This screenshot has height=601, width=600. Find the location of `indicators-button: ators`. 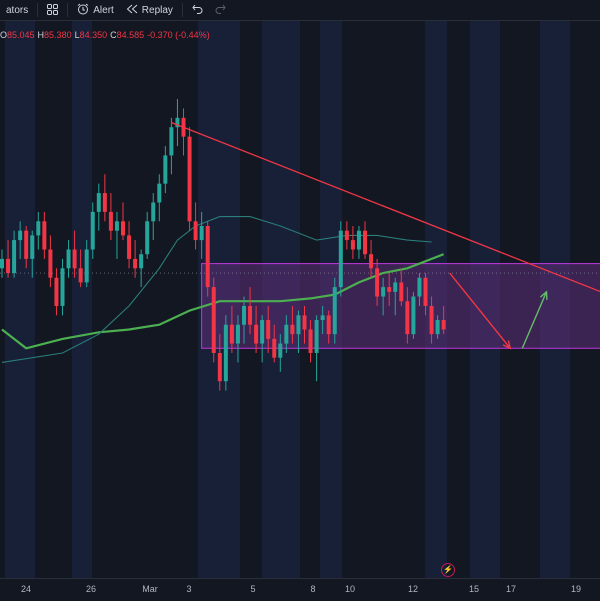

indicators-button: ators is located at coordinates (17, 10).